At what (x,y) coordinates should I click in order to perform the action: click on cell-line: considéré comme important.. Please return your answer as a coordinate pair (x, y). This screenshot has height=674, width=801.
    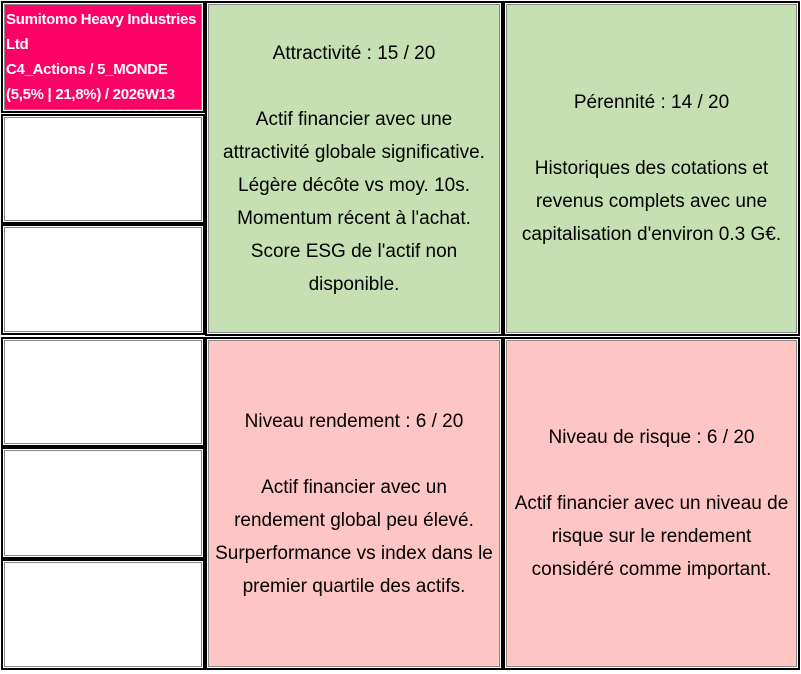
    Looking at the image, I should click on (651, 569).